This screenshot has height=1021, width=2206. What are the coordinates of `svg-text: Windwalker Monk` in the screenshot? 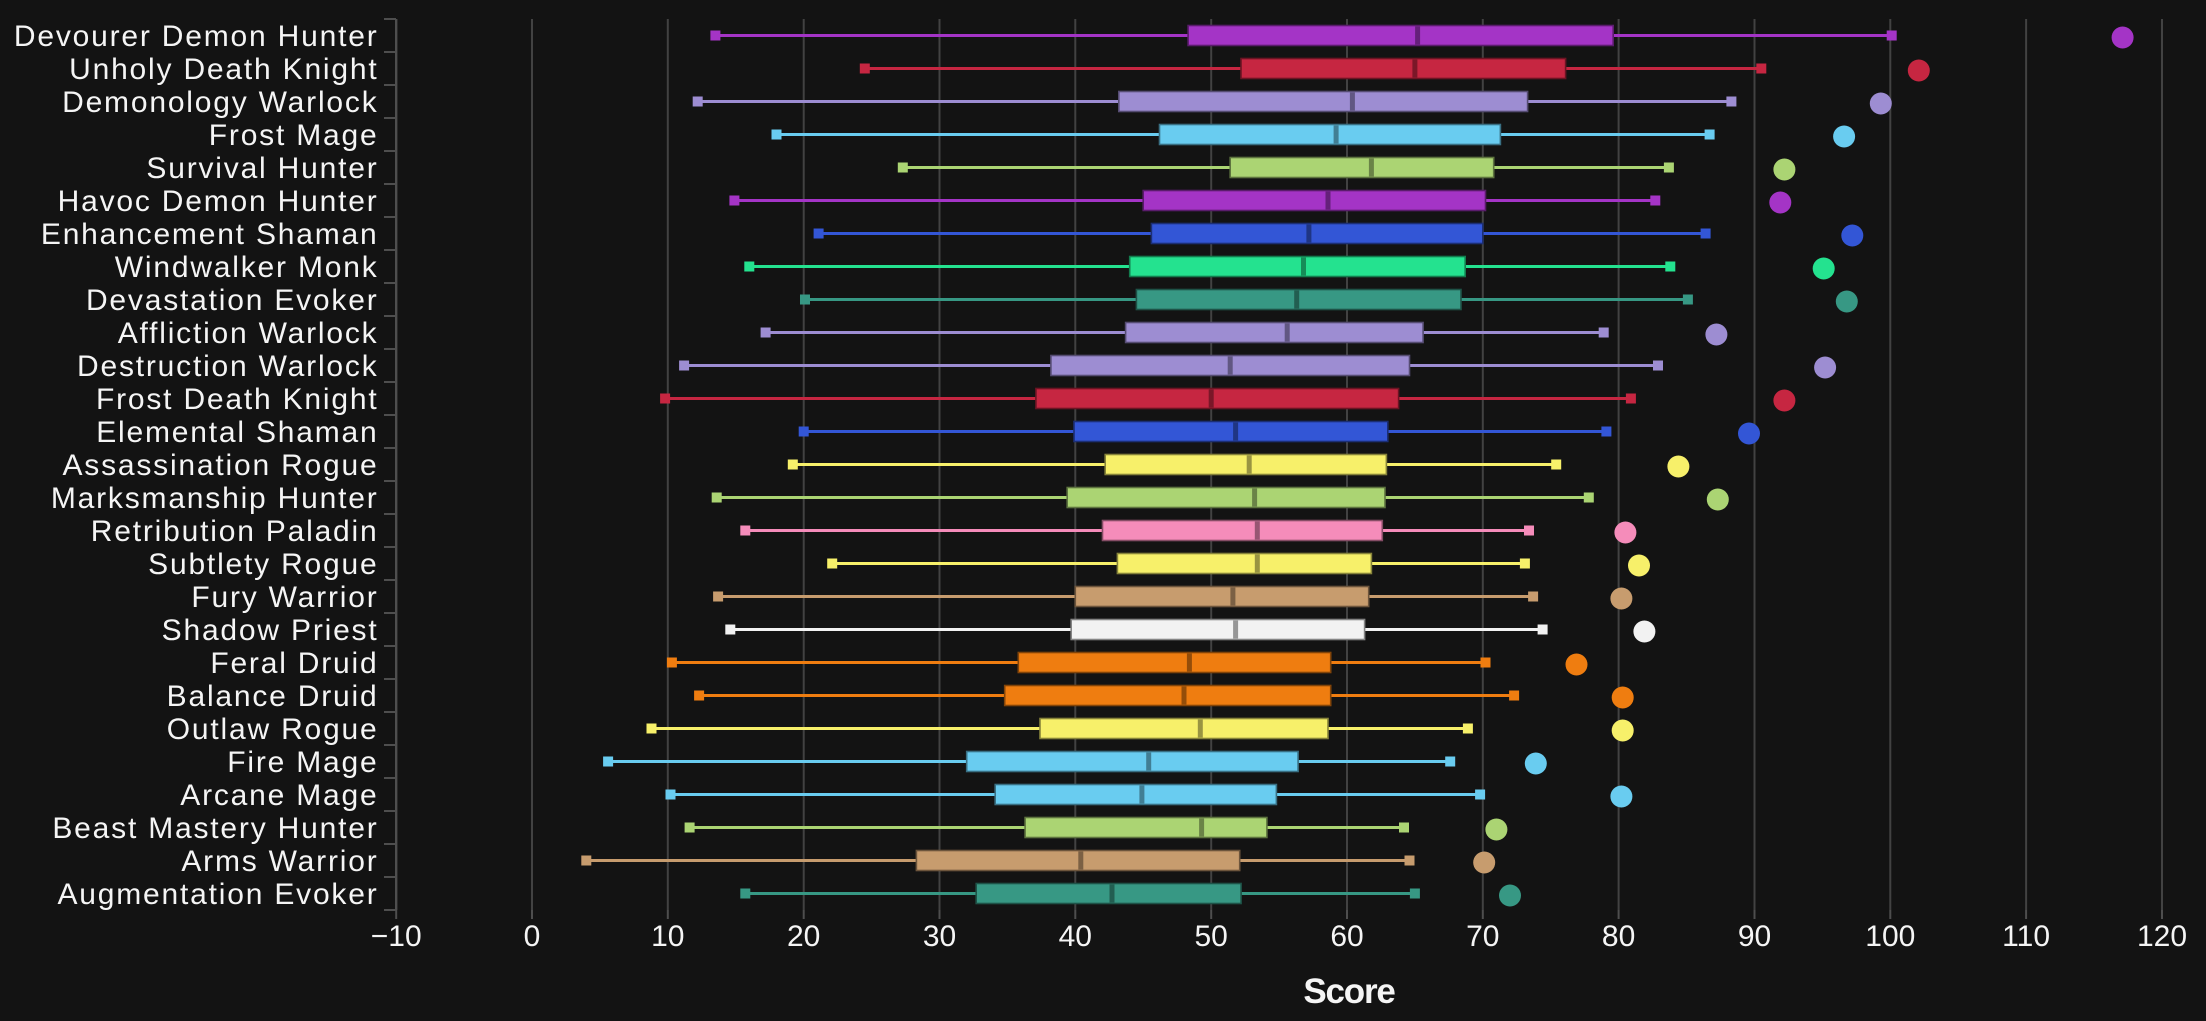 It's located at (247, 267).